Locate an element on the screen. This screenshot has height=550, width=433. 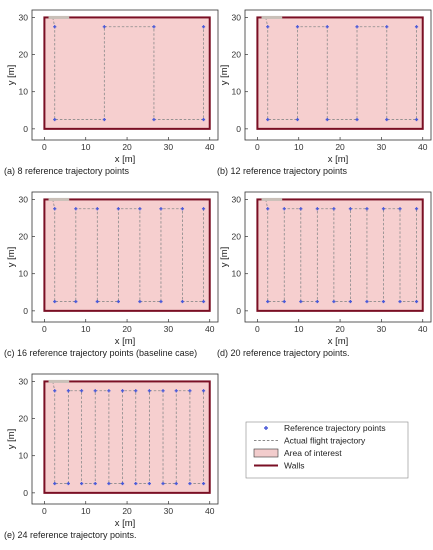
legend-marker-icon is located at coordinates (266, 428).